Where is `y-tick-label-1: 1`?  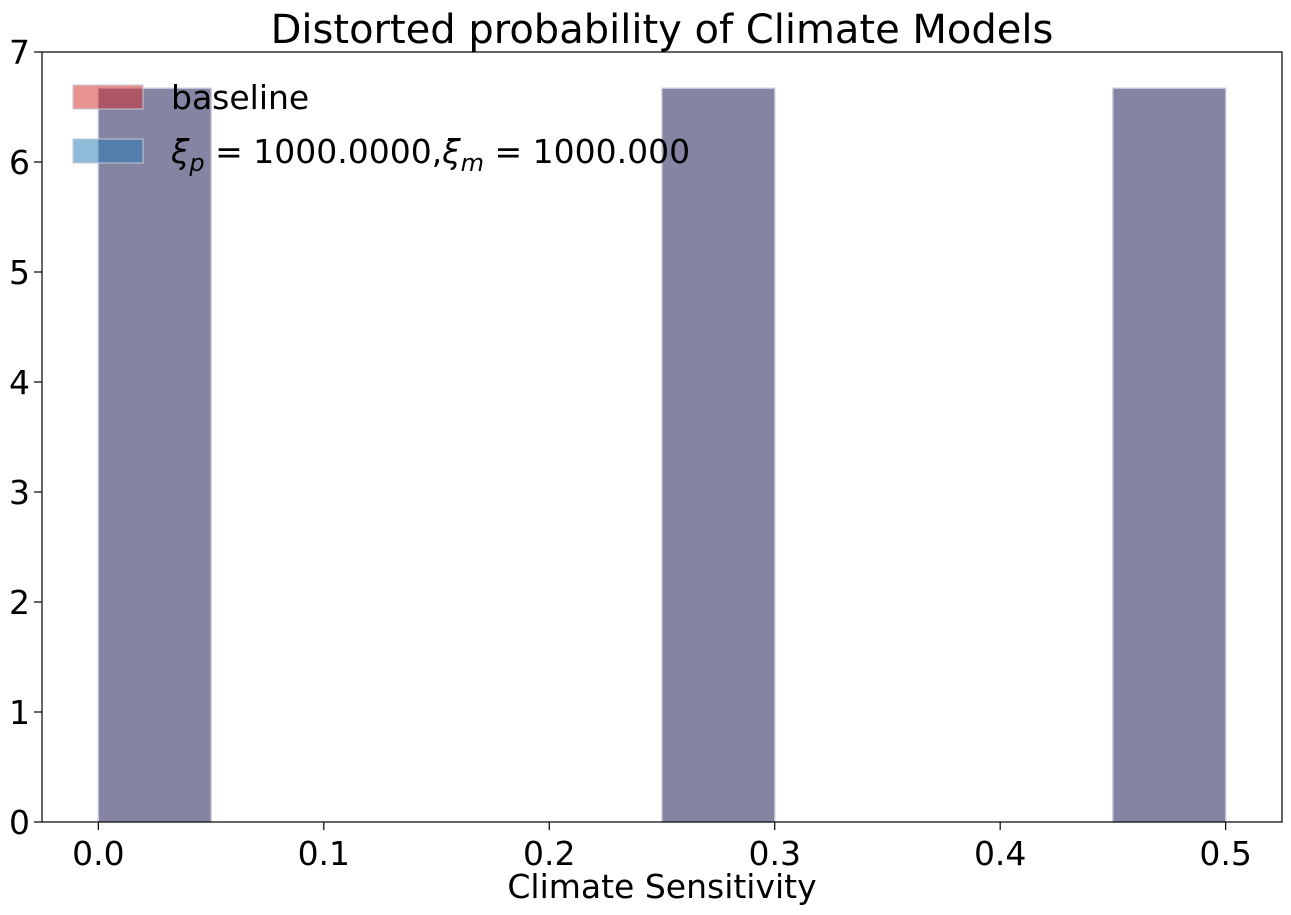
y-tick-label-1: 1 is located at coordinates (19, 712).